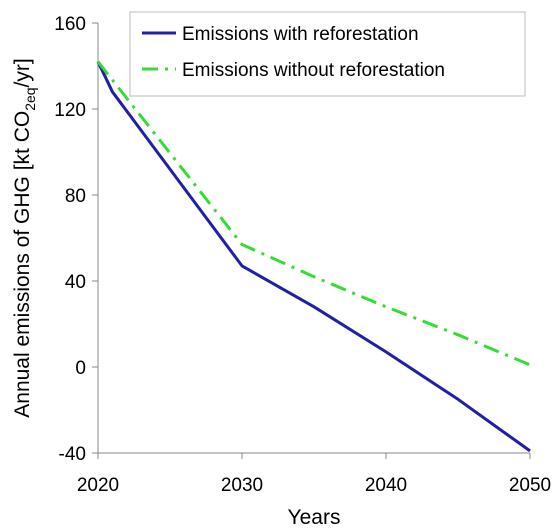  I want to click on x-axis-title: Years, so click(314, 517).